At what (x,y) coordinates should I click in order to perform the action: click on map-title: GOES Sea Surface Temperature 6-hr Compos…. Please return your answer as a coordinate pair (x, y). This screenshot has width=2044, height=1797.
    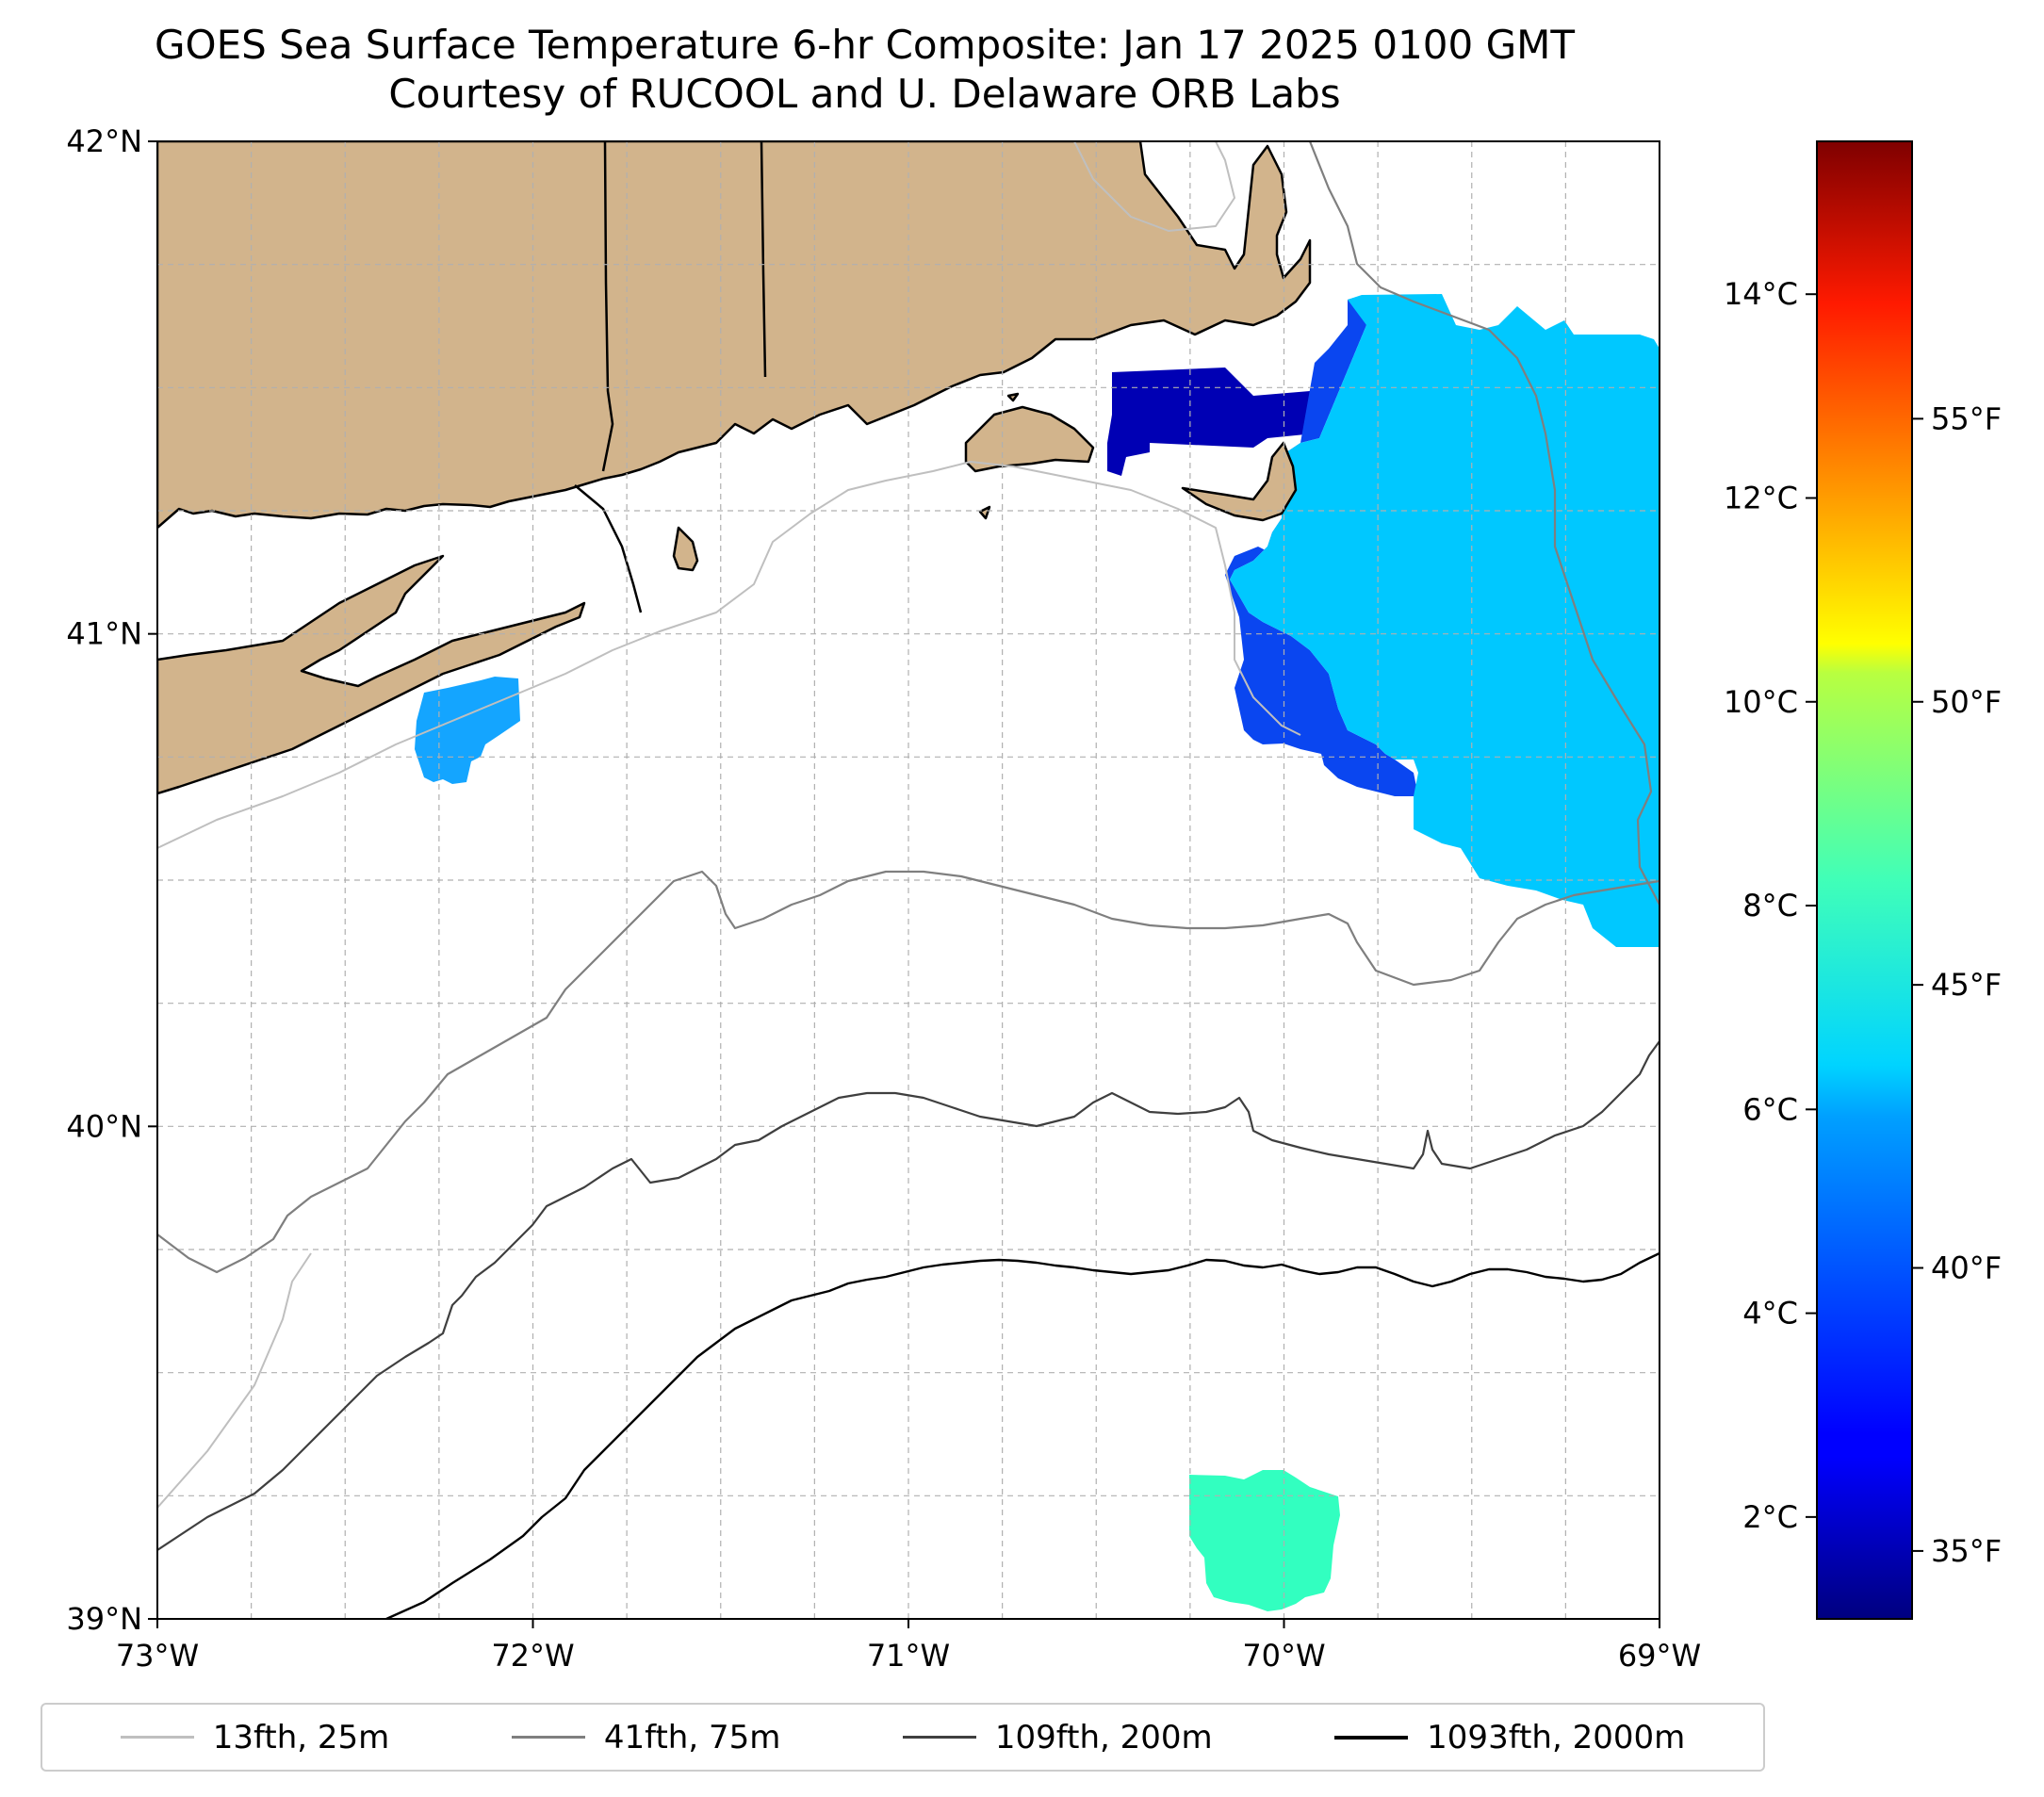
    Looking at the image, I should click on (864, 70).